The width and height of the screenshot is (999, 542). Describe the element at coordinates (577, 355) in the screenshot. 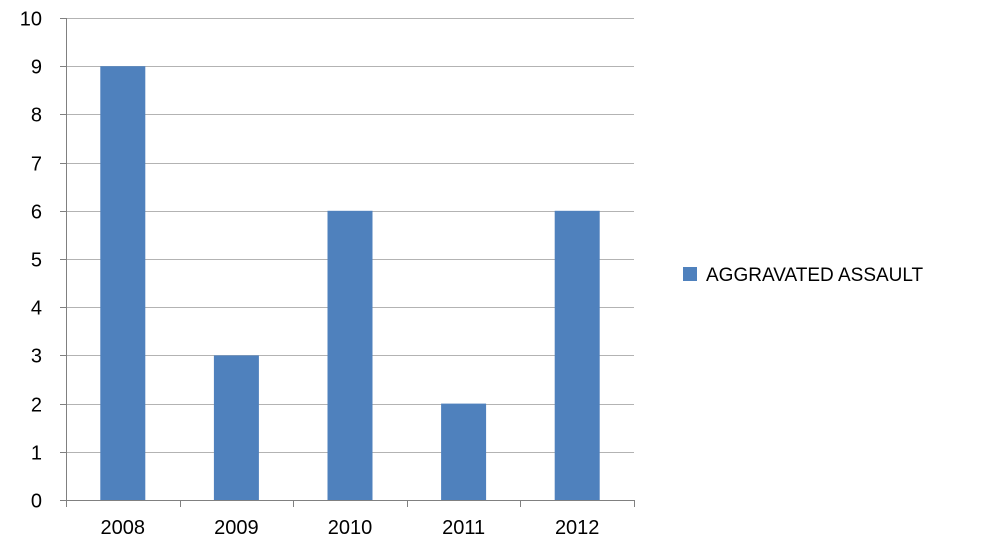

I see `bar-2012` at that location.